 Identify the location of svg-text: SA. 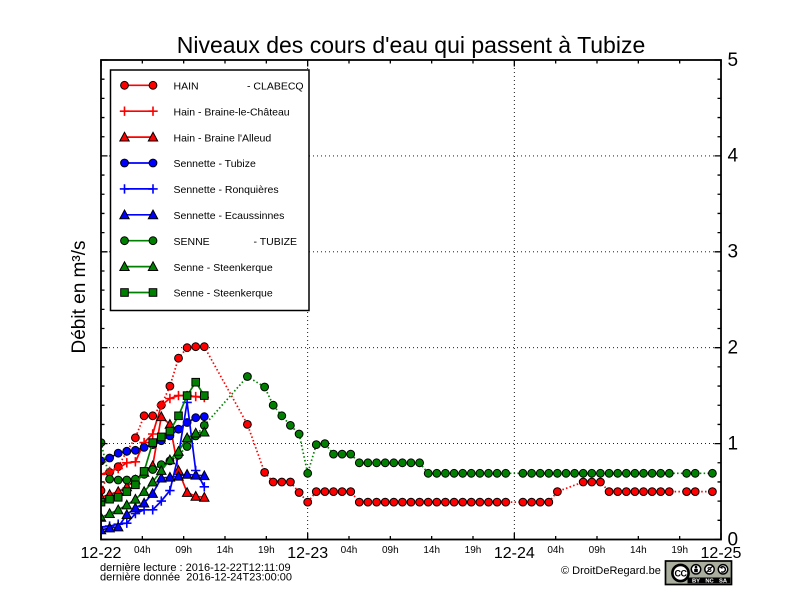
(723, 582).